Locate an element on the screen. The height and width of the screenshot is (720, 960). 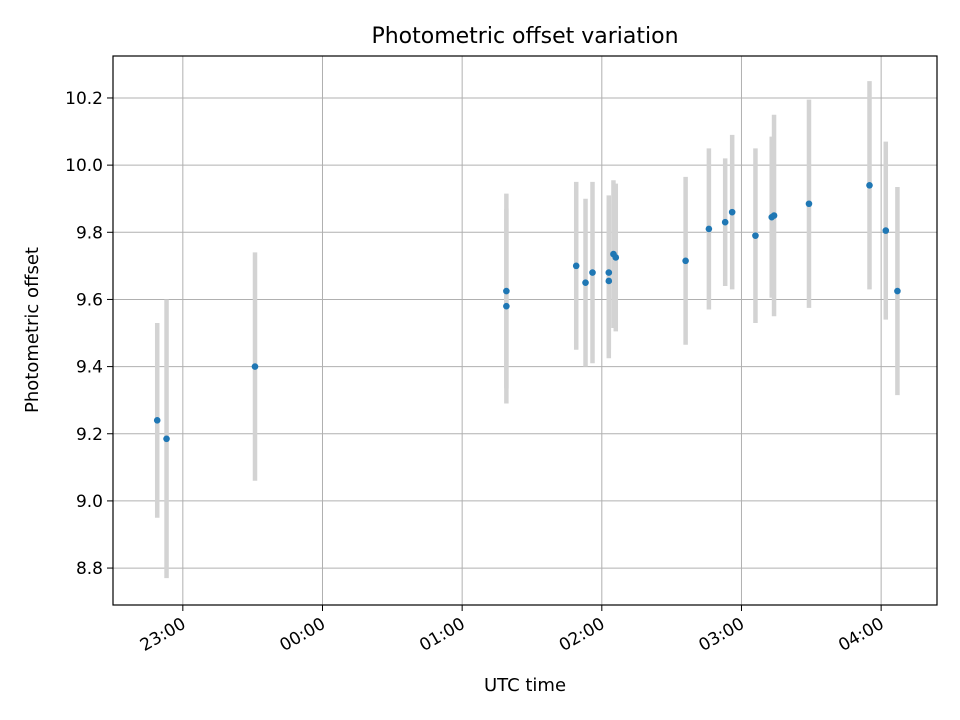
x-tick-label: 01:00 is located at coordinates (442, 635).